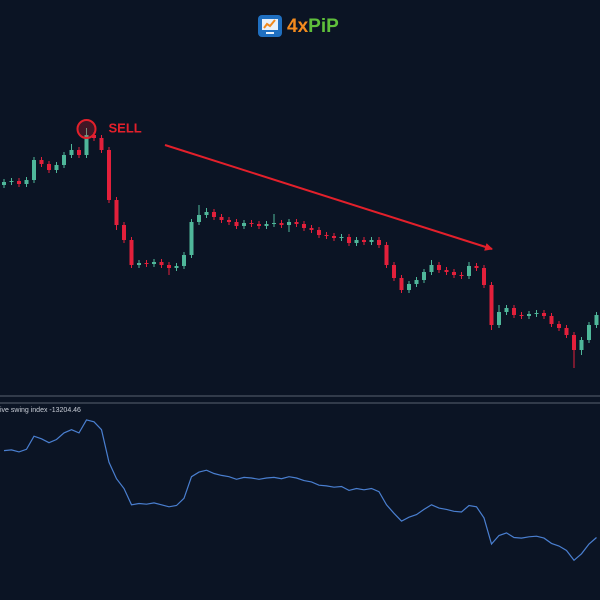 Image resolution: width=600 pixels, height=600 pixels. I want to click on logo-part: 4x, so click(298, 26).